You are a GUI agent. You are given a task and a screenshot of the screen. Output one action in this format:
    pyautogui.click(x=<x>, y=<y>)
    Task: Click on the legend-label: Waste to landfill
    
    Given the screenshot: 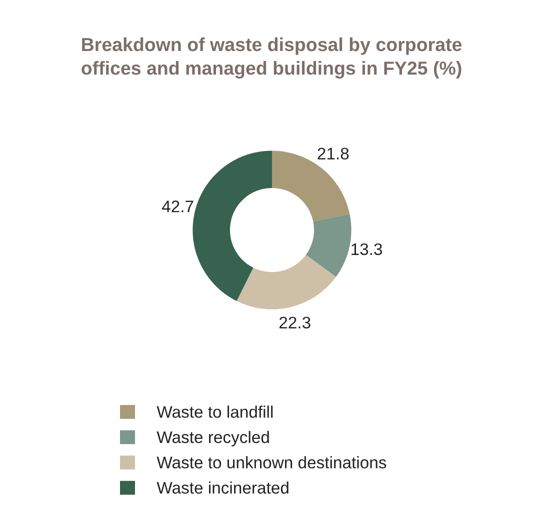 What is the action you would take?
    pyautogui.click(x=214, y=412)
    